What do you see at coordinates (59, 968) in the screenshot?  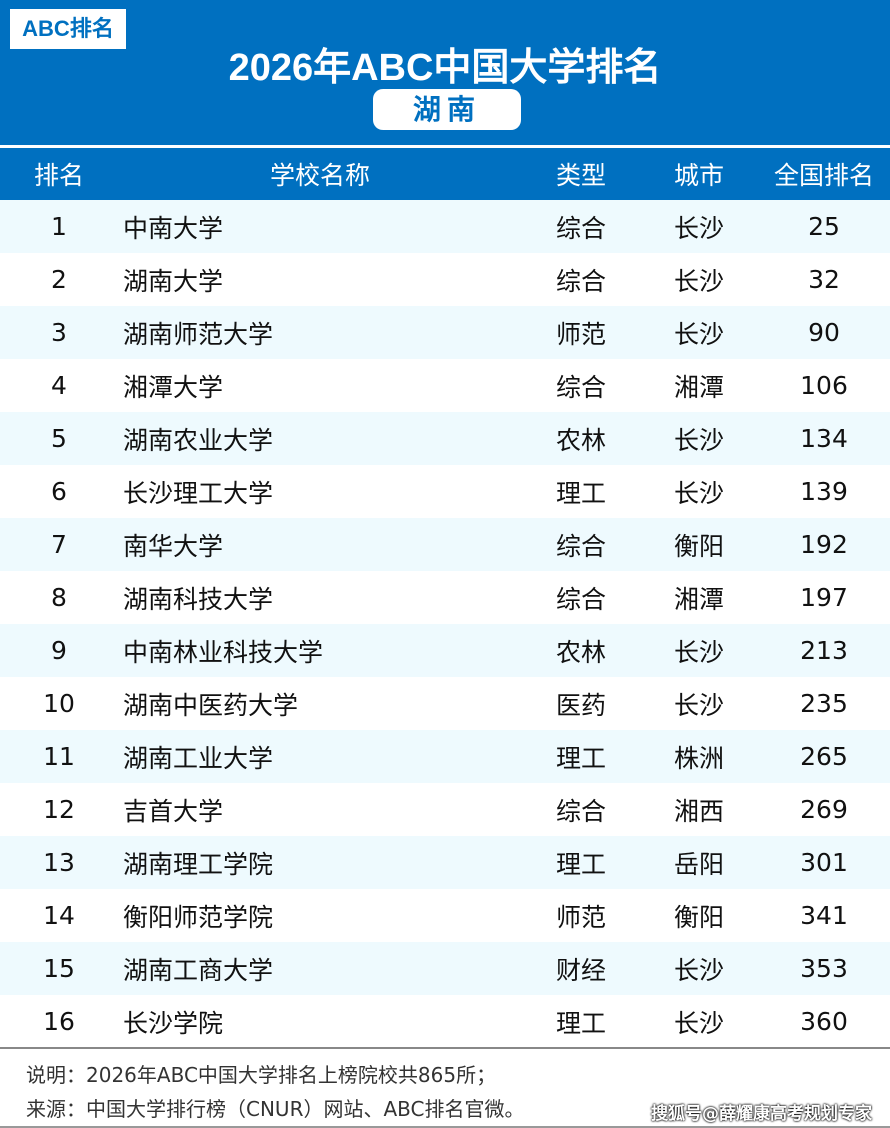 I see `cell-rank: 15` at bounding box center [59, 968].